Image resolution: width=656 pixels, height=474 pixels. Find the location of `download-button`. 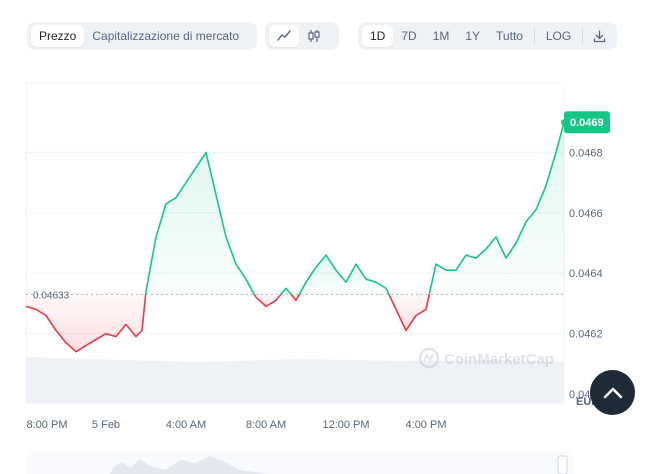

download-button is located at coordinates (599, 36).